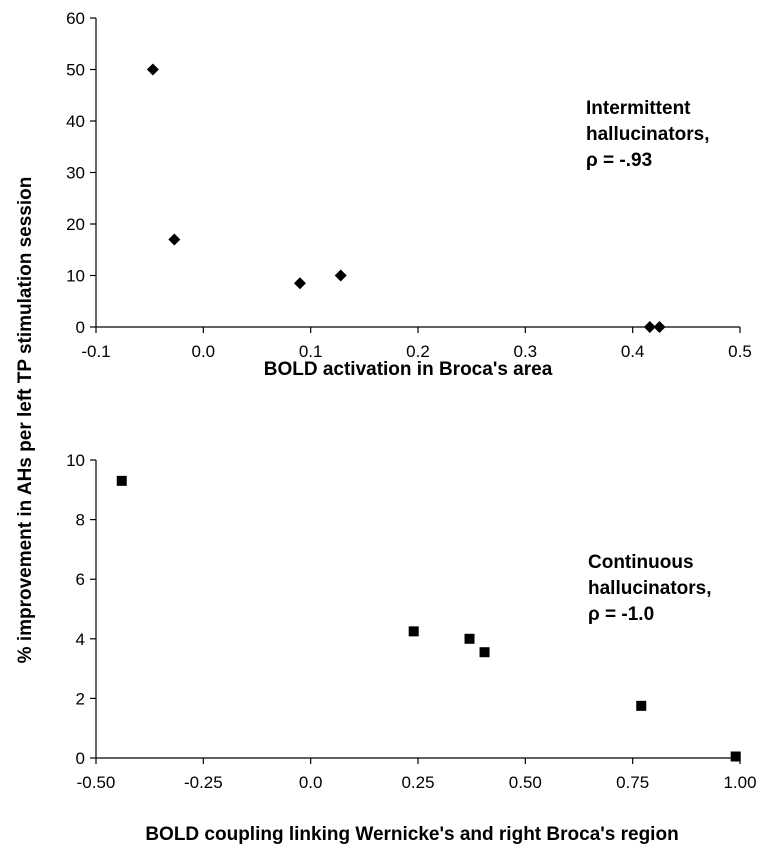  What do you see at coordinates (525, 782) in the screenshot?
I see `x-tick-label: 0.50` at bounding box center [525, 782].